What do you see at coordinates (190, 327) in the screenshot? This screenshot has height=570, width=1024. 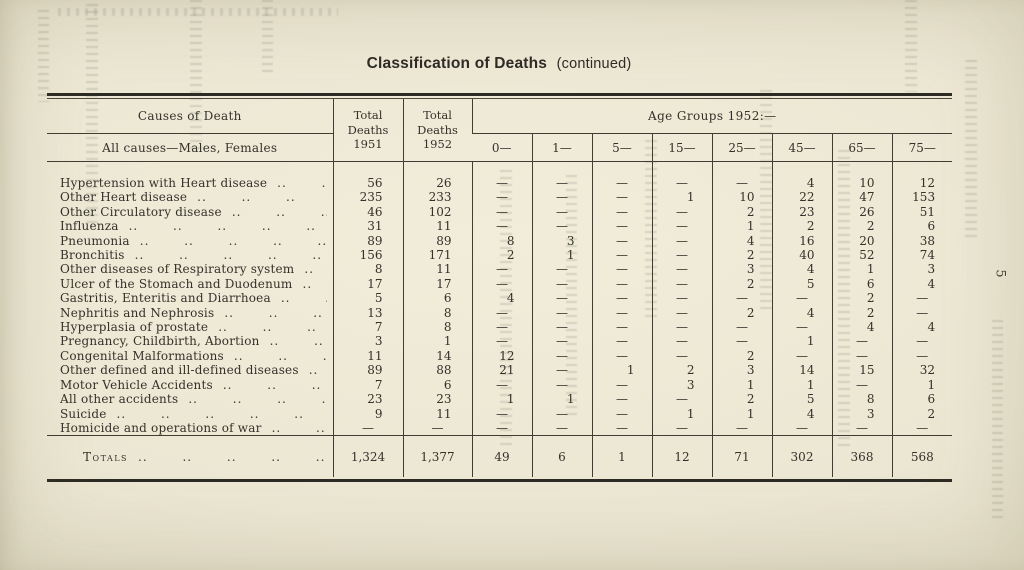 I see `cause-label-cell: Hyperplasia of prostate` at bounding box center [190, 327].